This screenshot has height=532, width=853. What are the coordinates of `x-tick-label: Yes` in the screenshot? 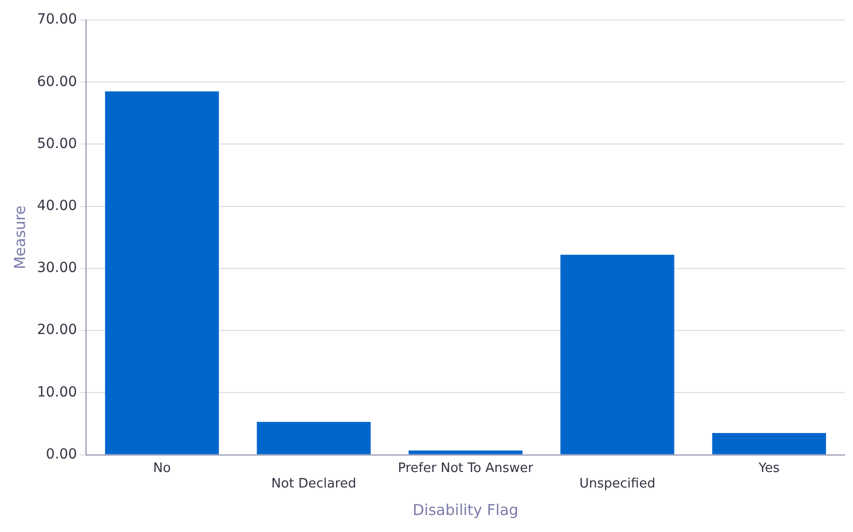 It's located at (769, 468).